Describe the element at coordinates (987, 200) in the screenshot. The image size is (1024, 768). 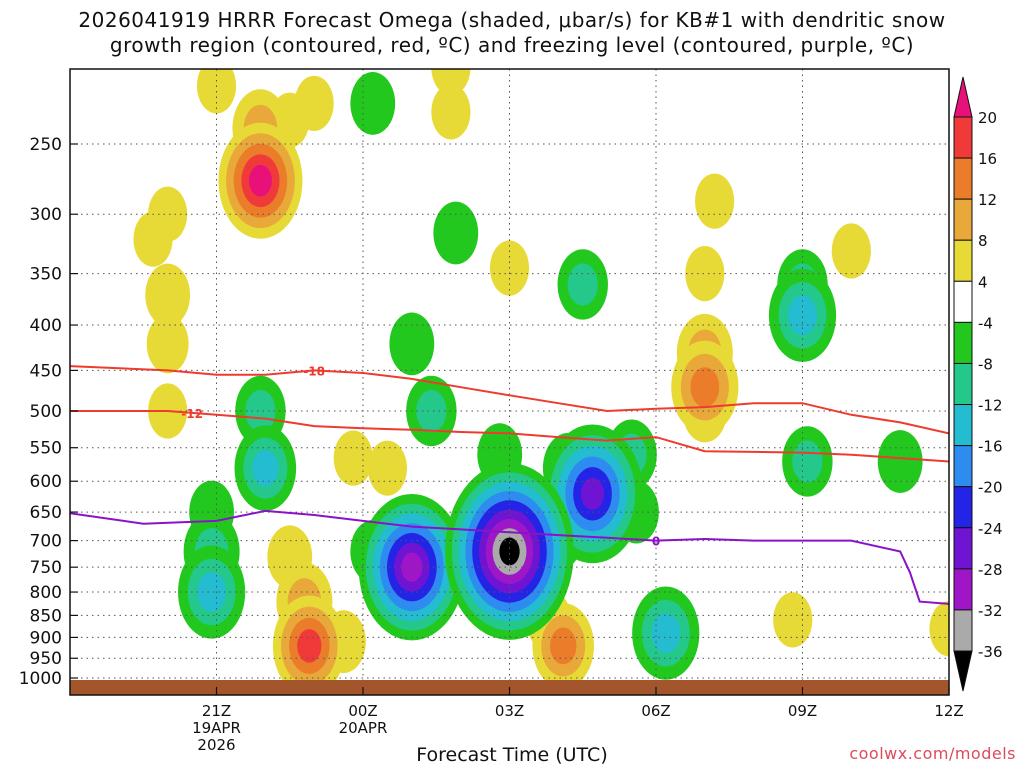
I see `colorbar-label: 12` at that location.